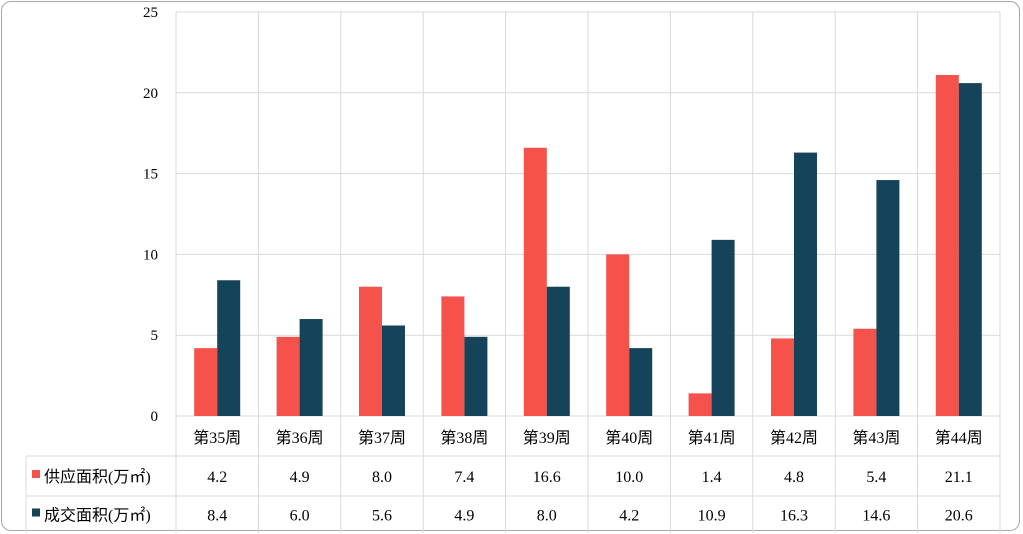 Image resolution: width=1023 pixels, height=534 pixels. Describe the element at coordinates (629, 477) in the screenshot. I see `table-value: 10.0` at that location.